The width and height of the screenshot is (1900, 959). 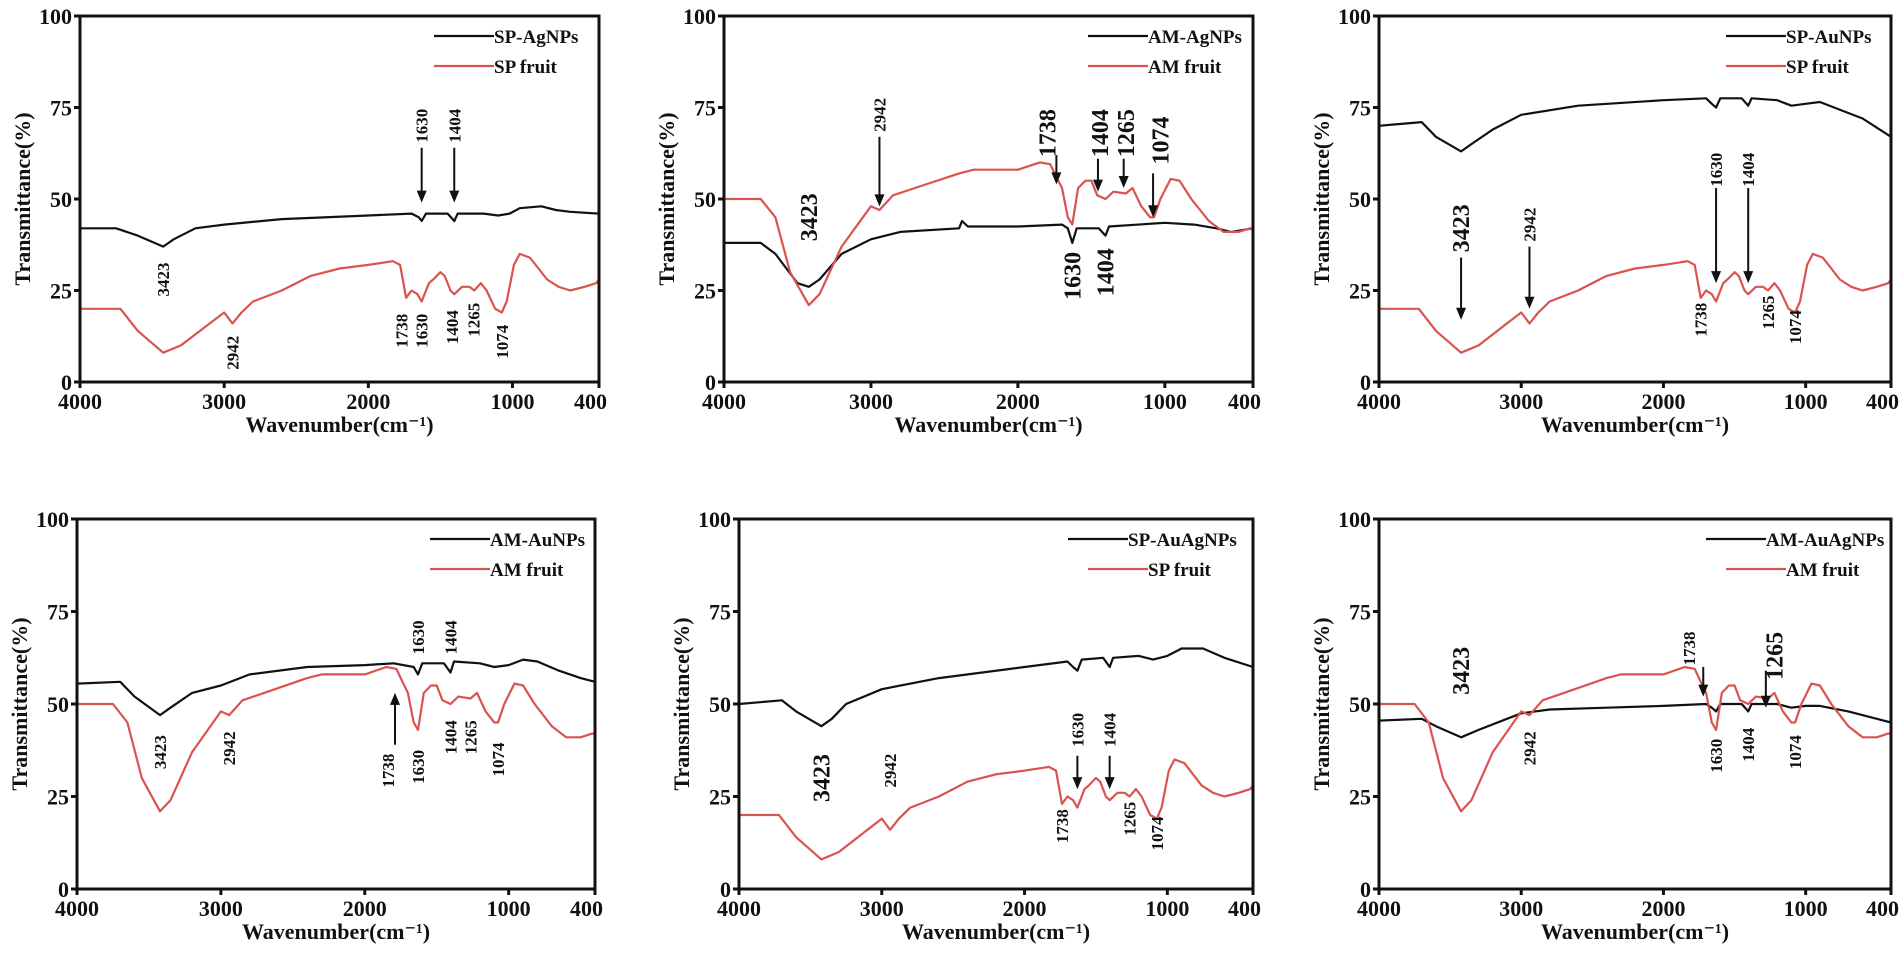 I want to click on legend-label: AM-AuAgNPs, so click(x=1825, y=540).